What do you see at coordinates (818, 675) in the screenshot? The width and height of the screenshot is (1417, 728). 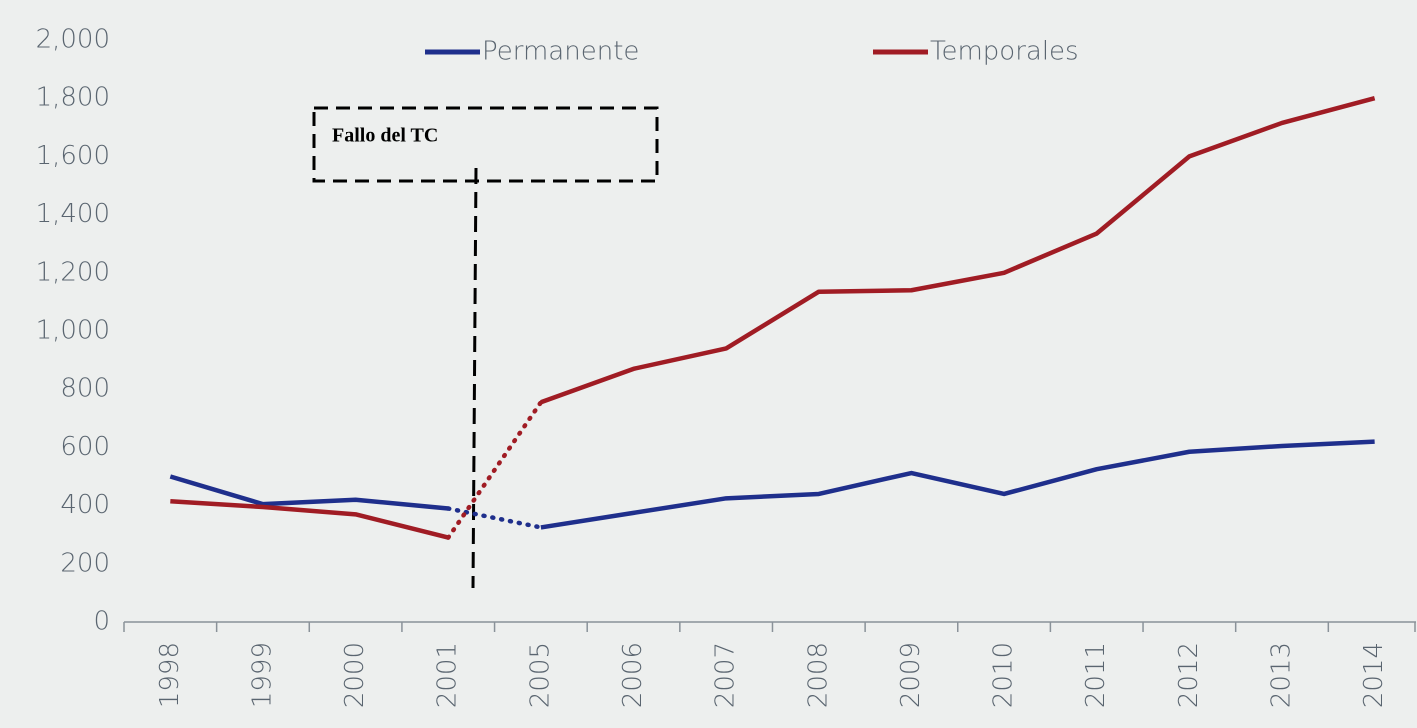 I see `x-tick-label: 2008` at bounding box center [818, 675].